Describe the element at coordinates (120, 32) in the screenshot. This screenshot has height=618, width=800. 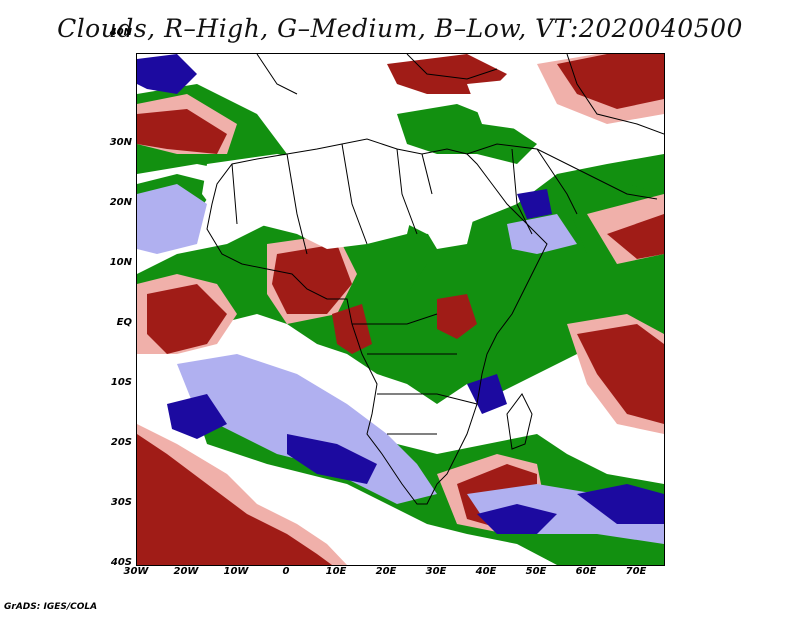
I see `lat-label-40n: 40N` at that location.